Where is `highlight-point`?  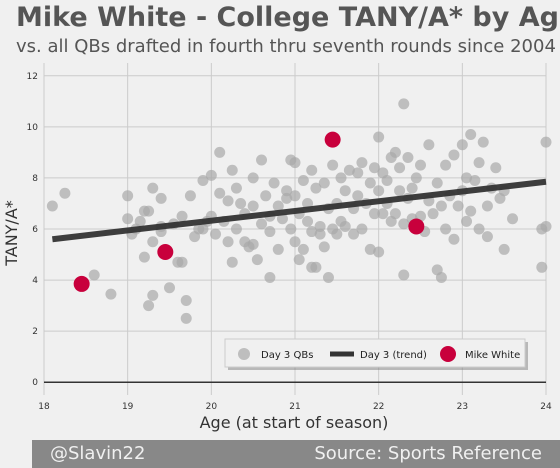 highlight-point is located at coordinates (332, 139).